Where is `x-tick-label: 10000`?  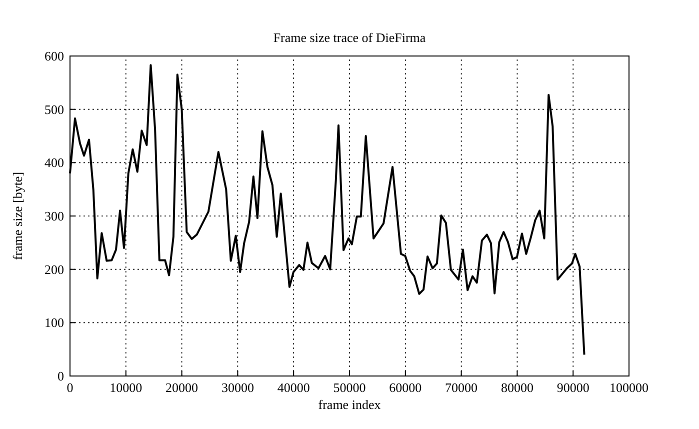 x-tick-label: 10000 is located at coordinates (126, 387).